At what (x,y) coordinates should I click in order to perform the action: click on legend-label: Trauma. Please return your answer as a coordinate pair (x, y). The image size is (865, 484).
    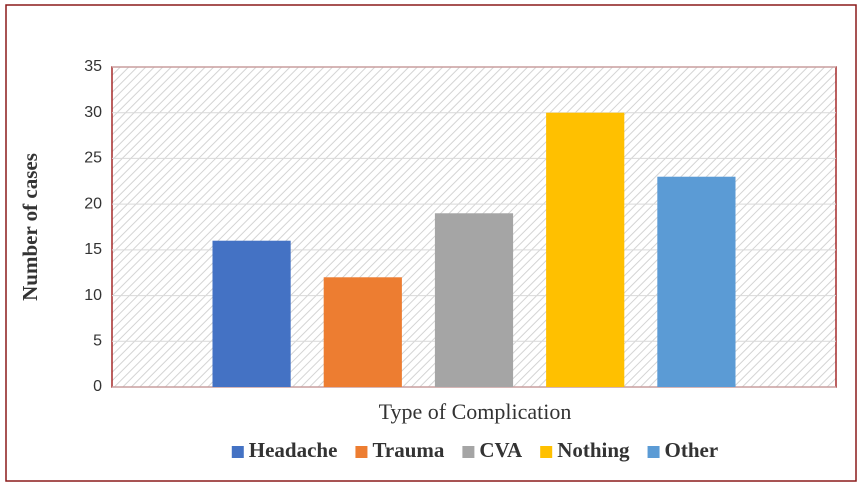
    Looking at the image, I should click on (408, 450).